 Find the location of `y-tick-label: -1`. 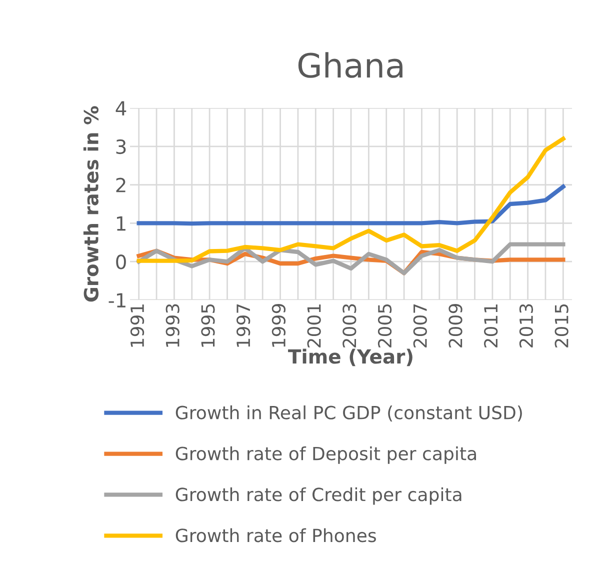

y-tick-label: -1 is located at coordinates (117, 300).